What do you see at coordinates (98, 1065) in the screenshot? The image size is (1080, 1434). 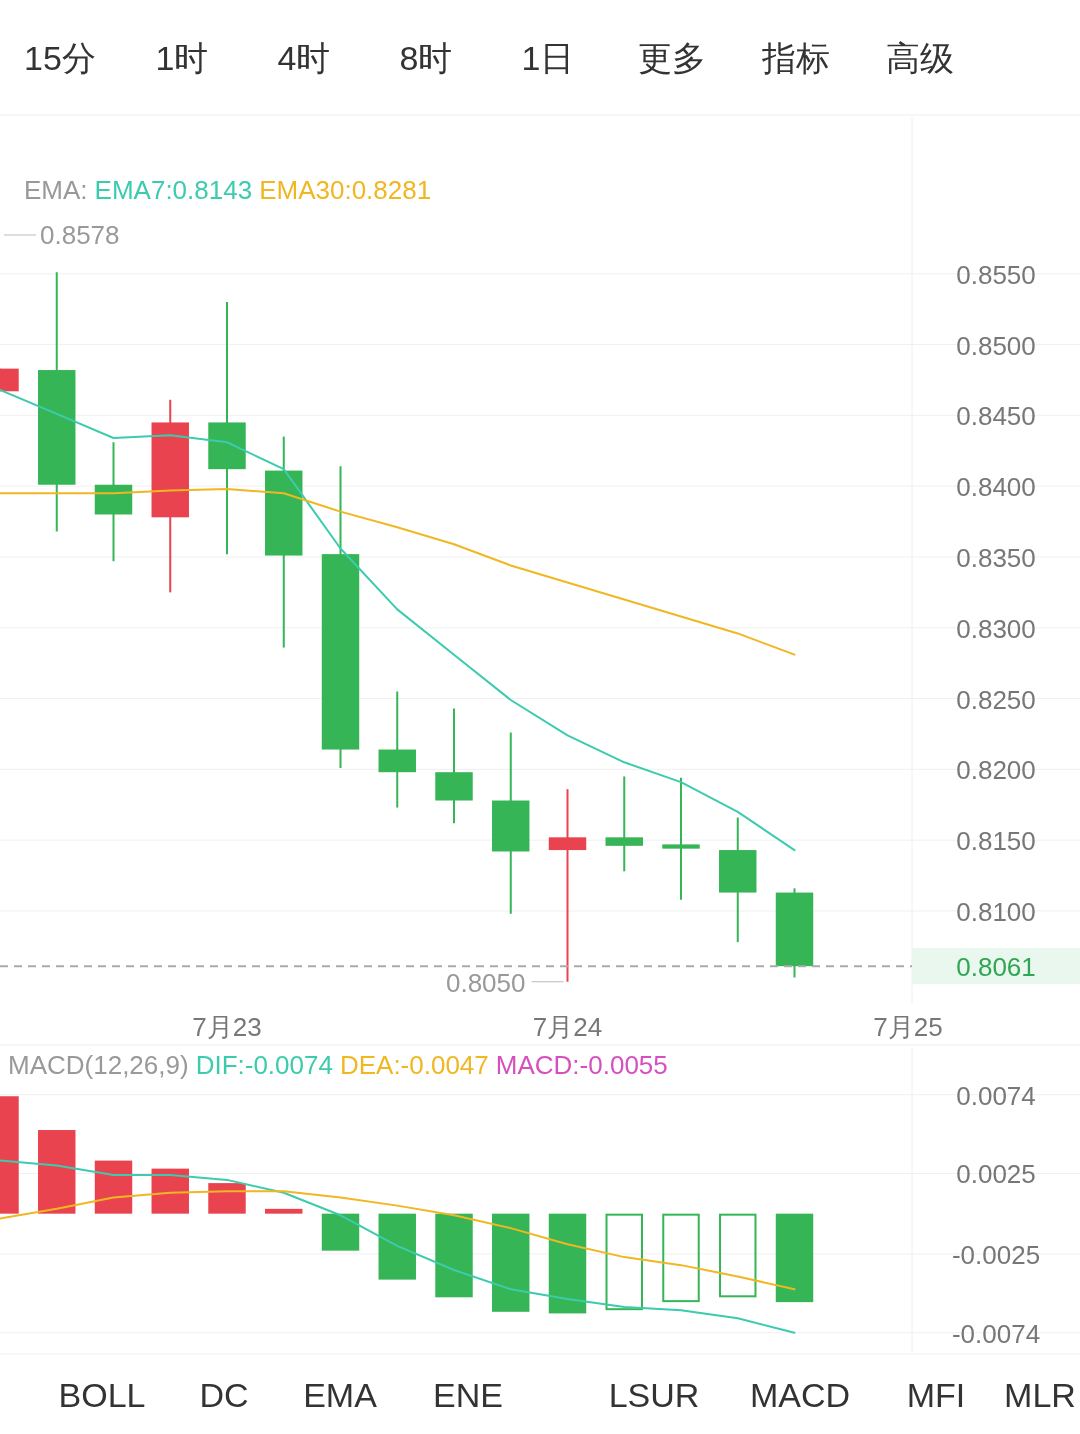 I see `chart-title: MACD(12,26,9)` at bounding box center [98, 1065].